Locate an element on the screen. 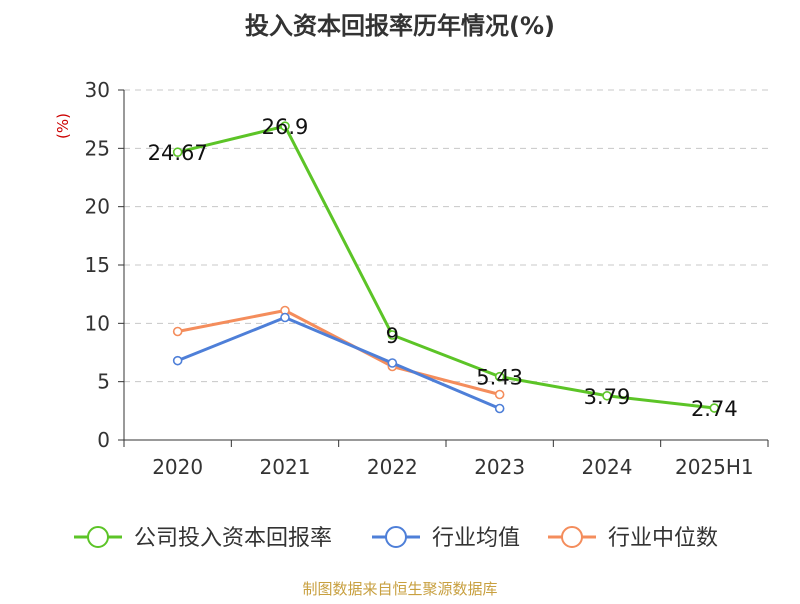 The height and width of the screenshot is (604, 800). x-tick-label: 2025H1 is located at coordinates (714, 467).